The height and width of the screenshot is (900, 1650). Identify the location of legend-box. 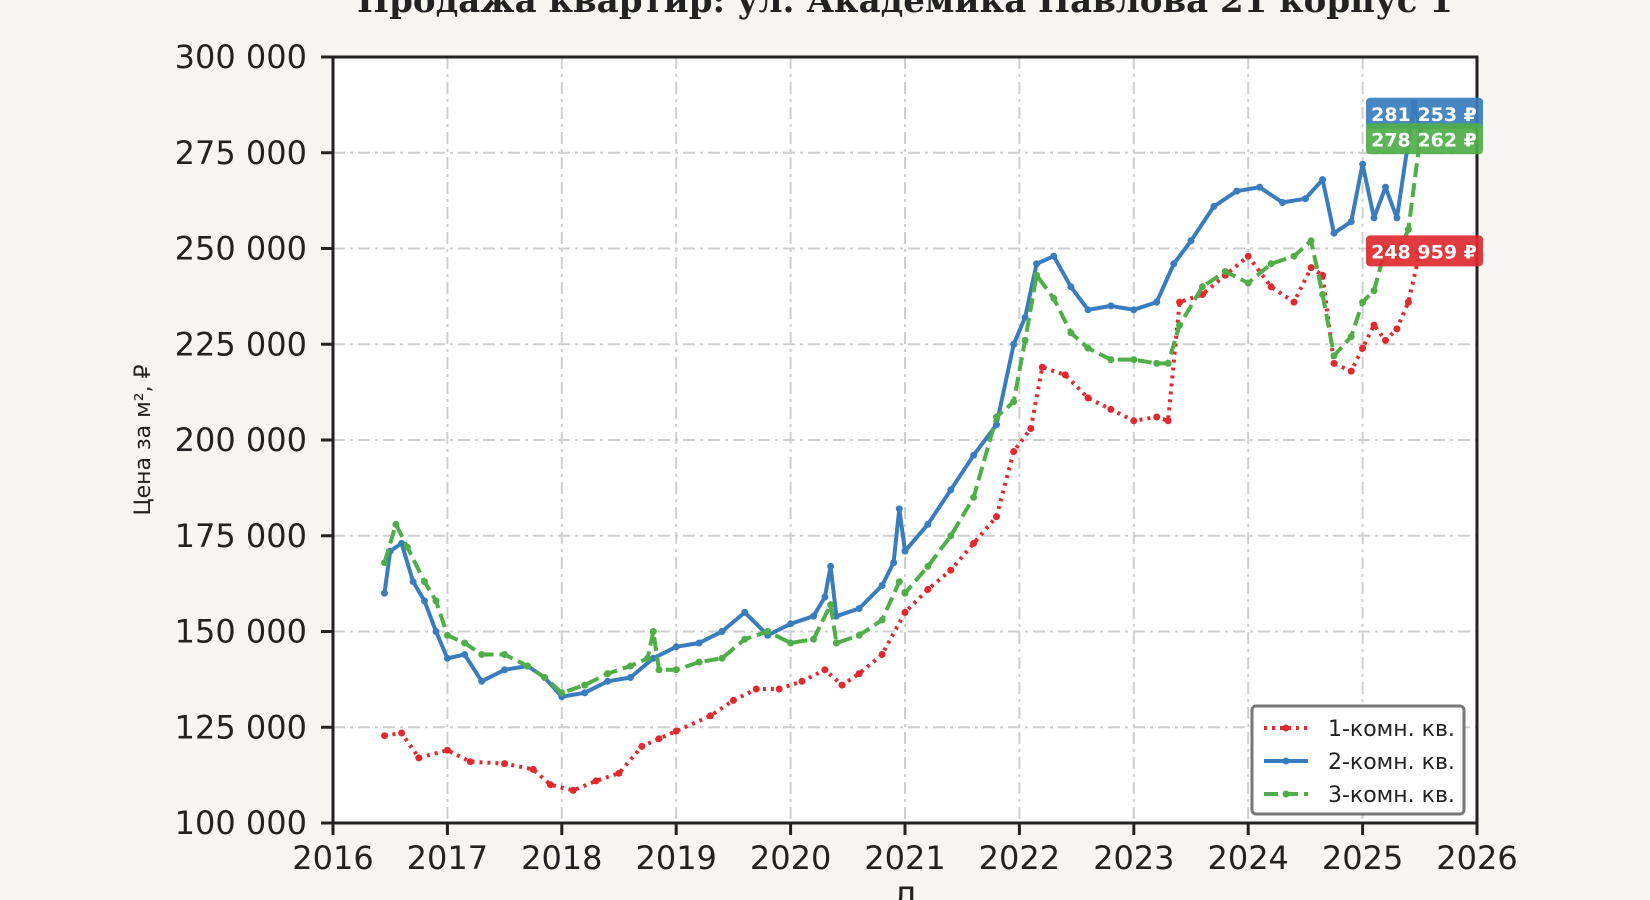
(1358, 760).